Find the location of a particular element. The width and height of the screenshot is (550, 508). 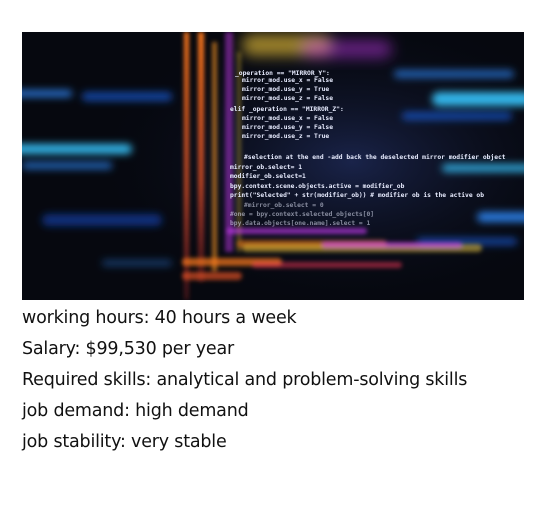

vertical-light-streaks is located at coordinates (212, 166).